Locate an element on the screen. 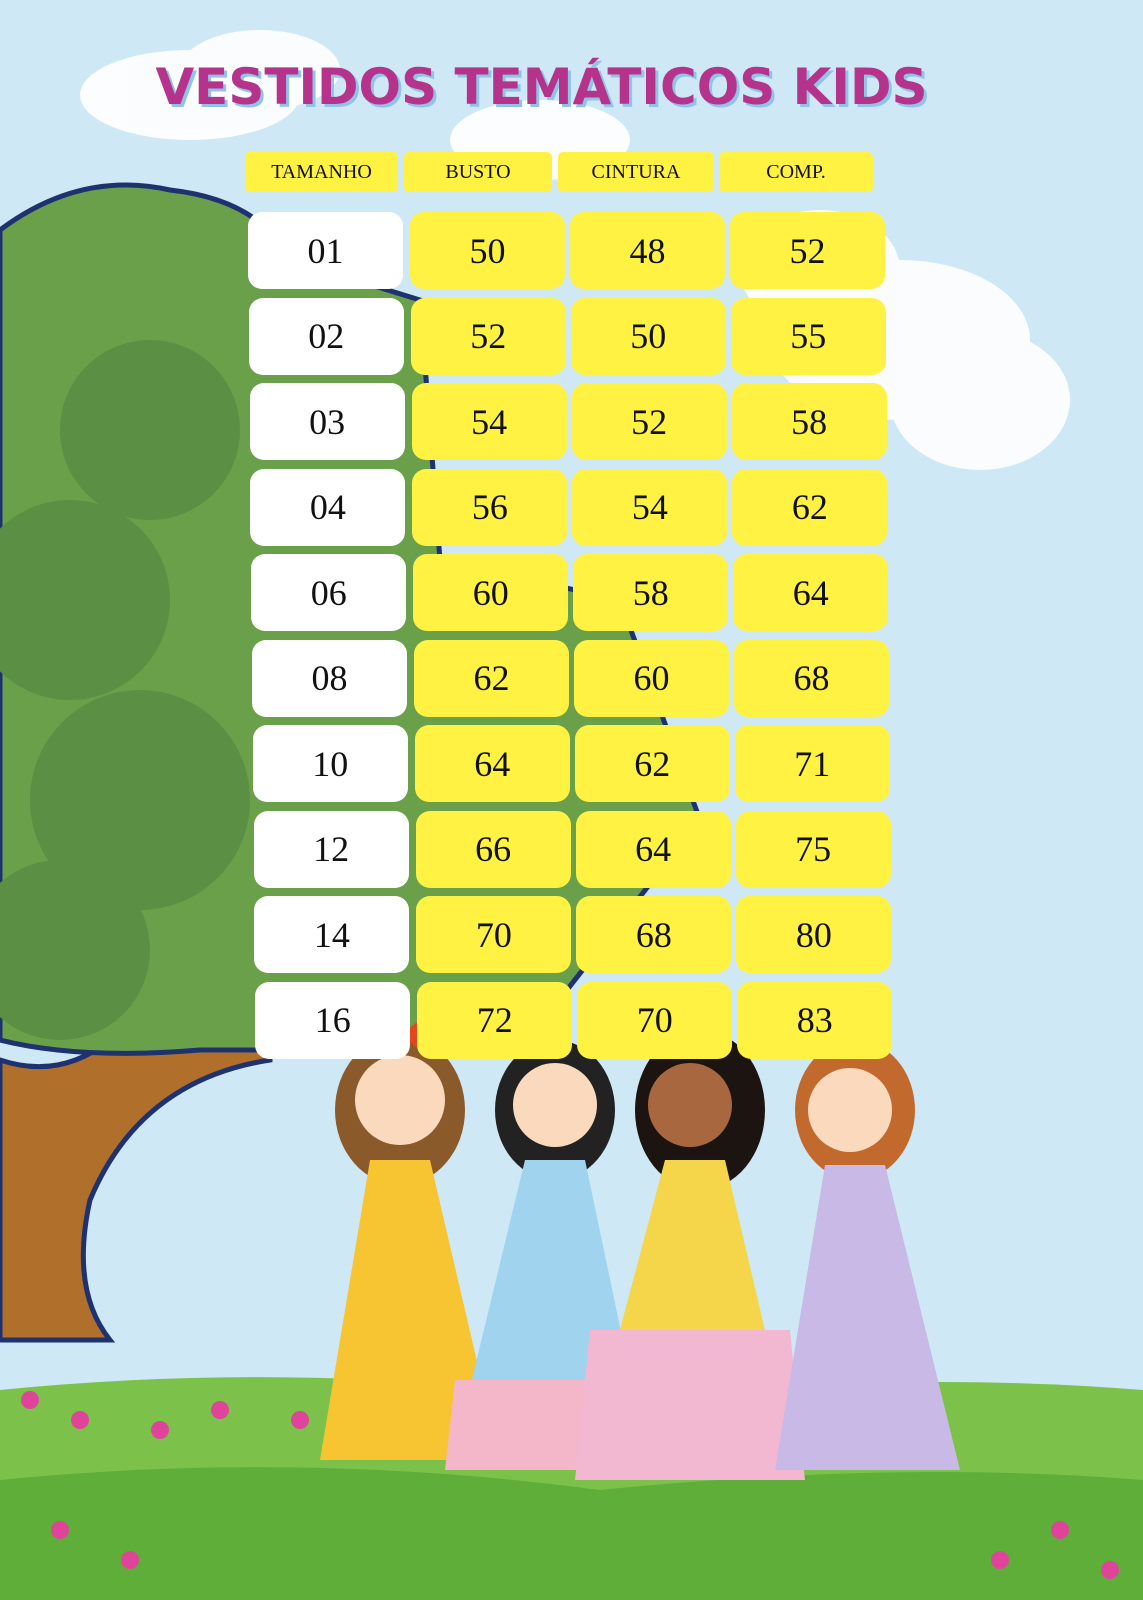  size-cell: 16 is located at coordinates (333, 1020).